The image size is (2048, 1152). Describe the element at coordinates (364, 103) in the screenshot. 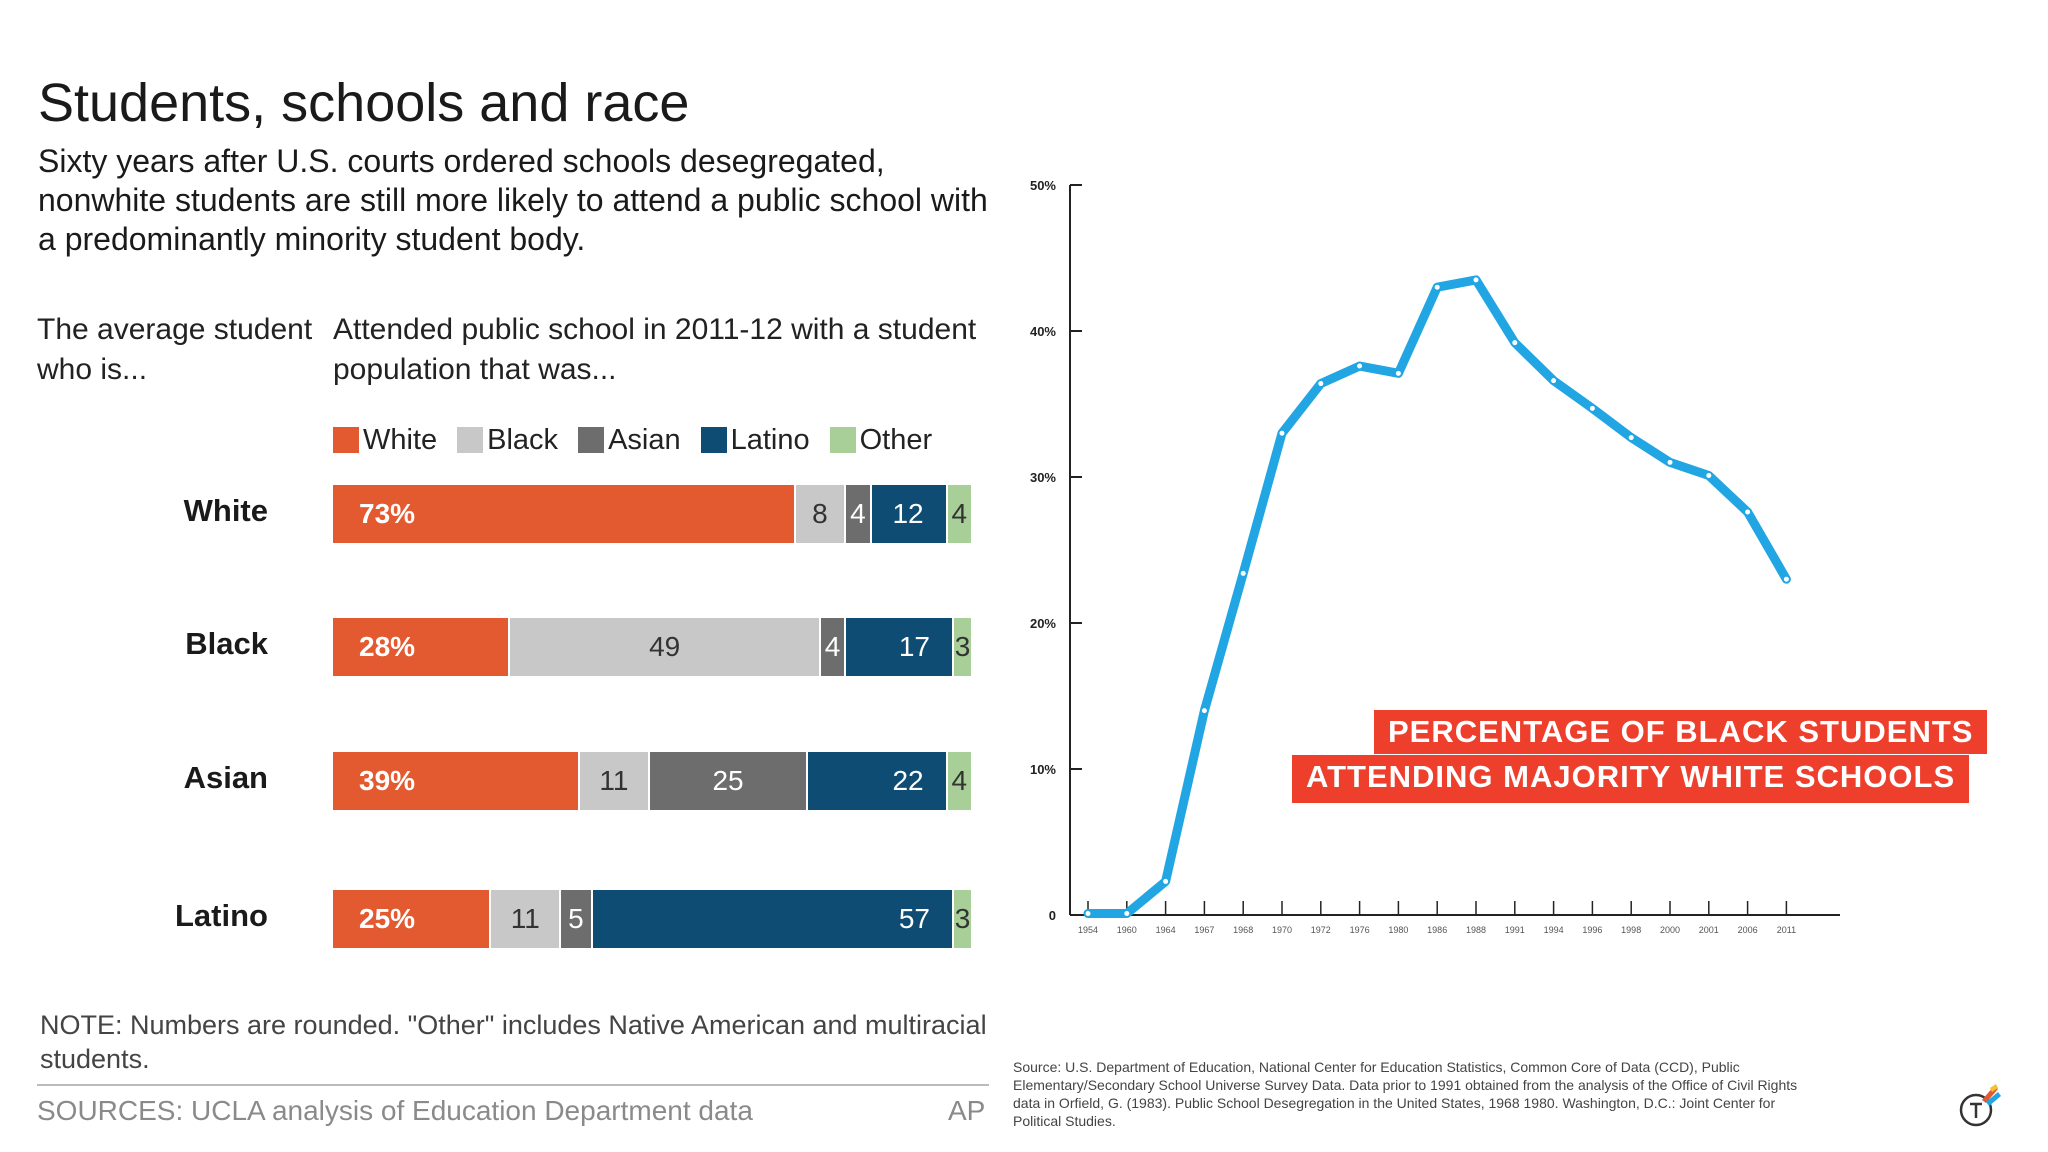

I see `page-title: Students, schools and race` at that location.